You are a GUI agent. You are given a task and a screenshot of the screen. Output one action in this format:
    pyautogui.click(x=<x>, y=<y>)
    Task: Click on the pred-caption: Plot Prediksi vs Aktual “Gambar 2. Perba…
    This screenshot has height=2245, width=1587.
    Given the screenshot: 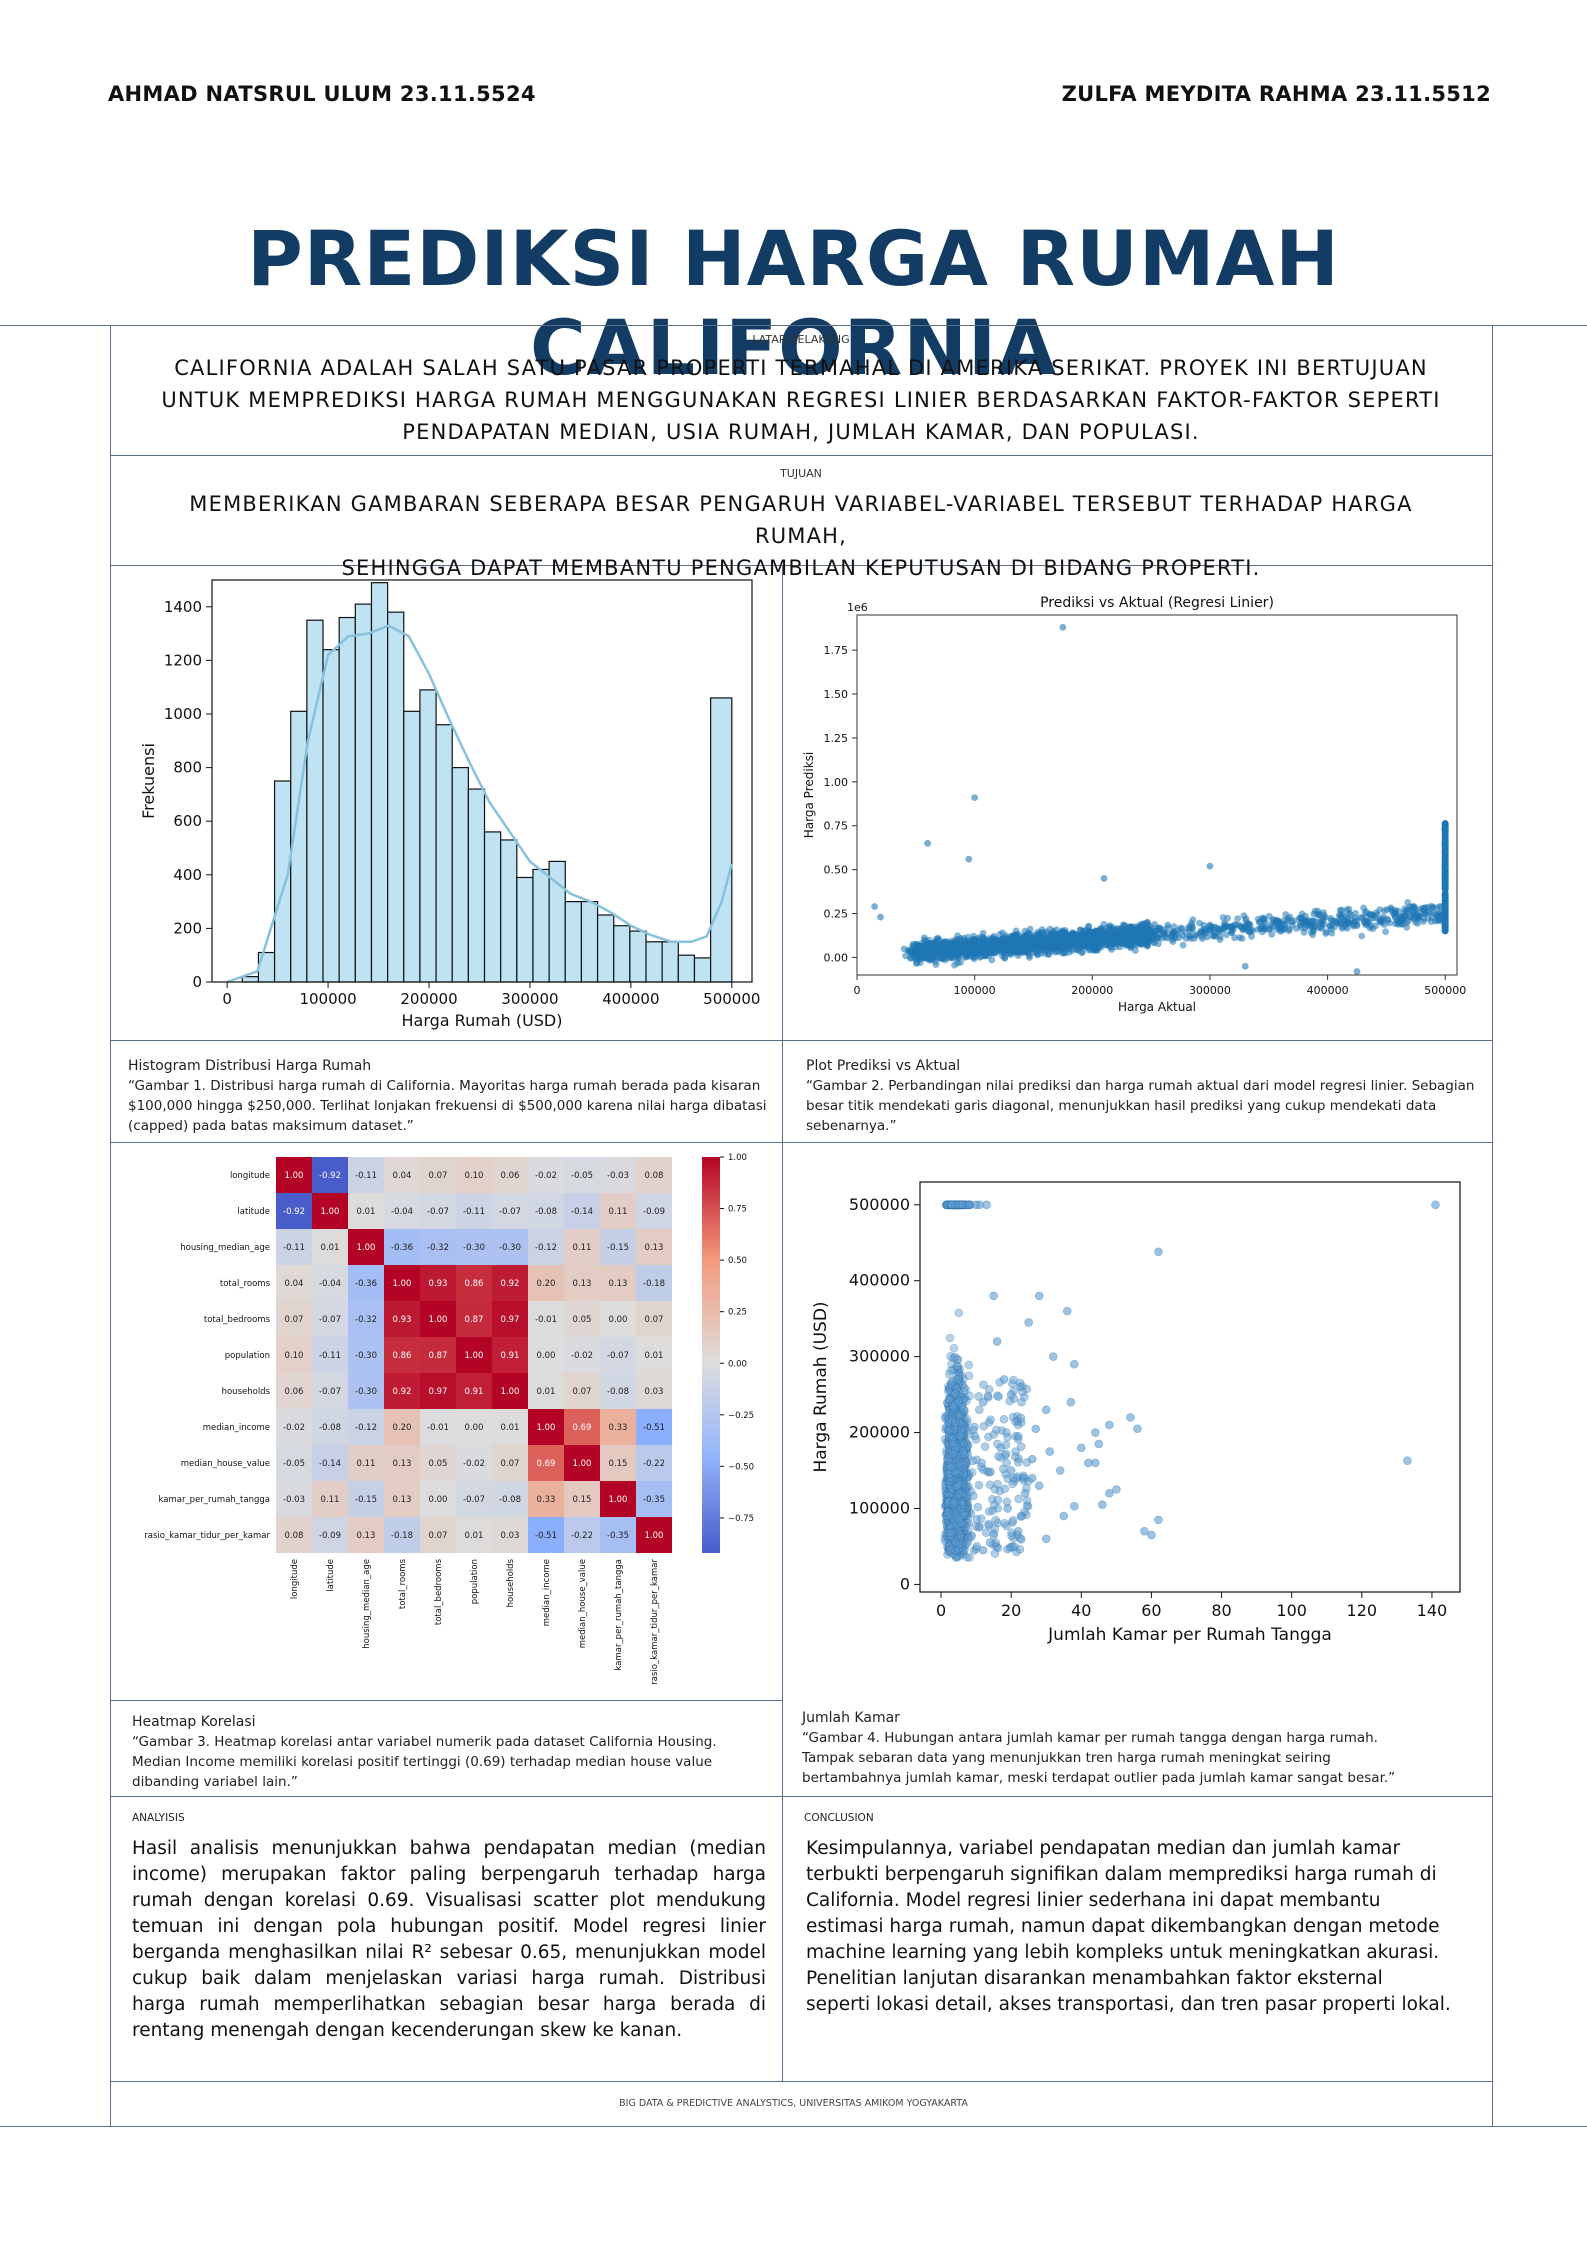 What is the action you would take?
    pyautogui.click(x=1140, y=1096)
    